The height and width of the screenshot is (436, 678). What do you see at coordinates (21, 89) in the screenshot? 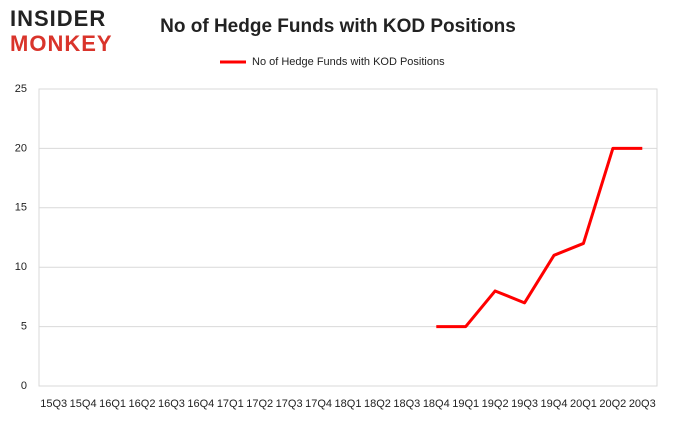
I see `y-tick-label: 25` at bounding box center [21, 89].